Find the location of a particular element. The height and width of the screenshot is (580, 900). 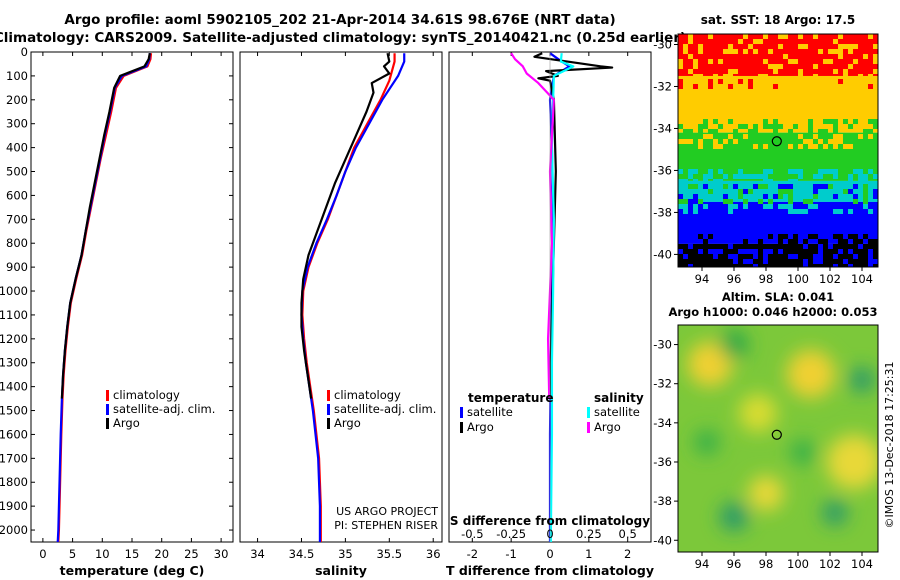

s-diff-tick-label: -0.5 is located at coordinates (472, 534).